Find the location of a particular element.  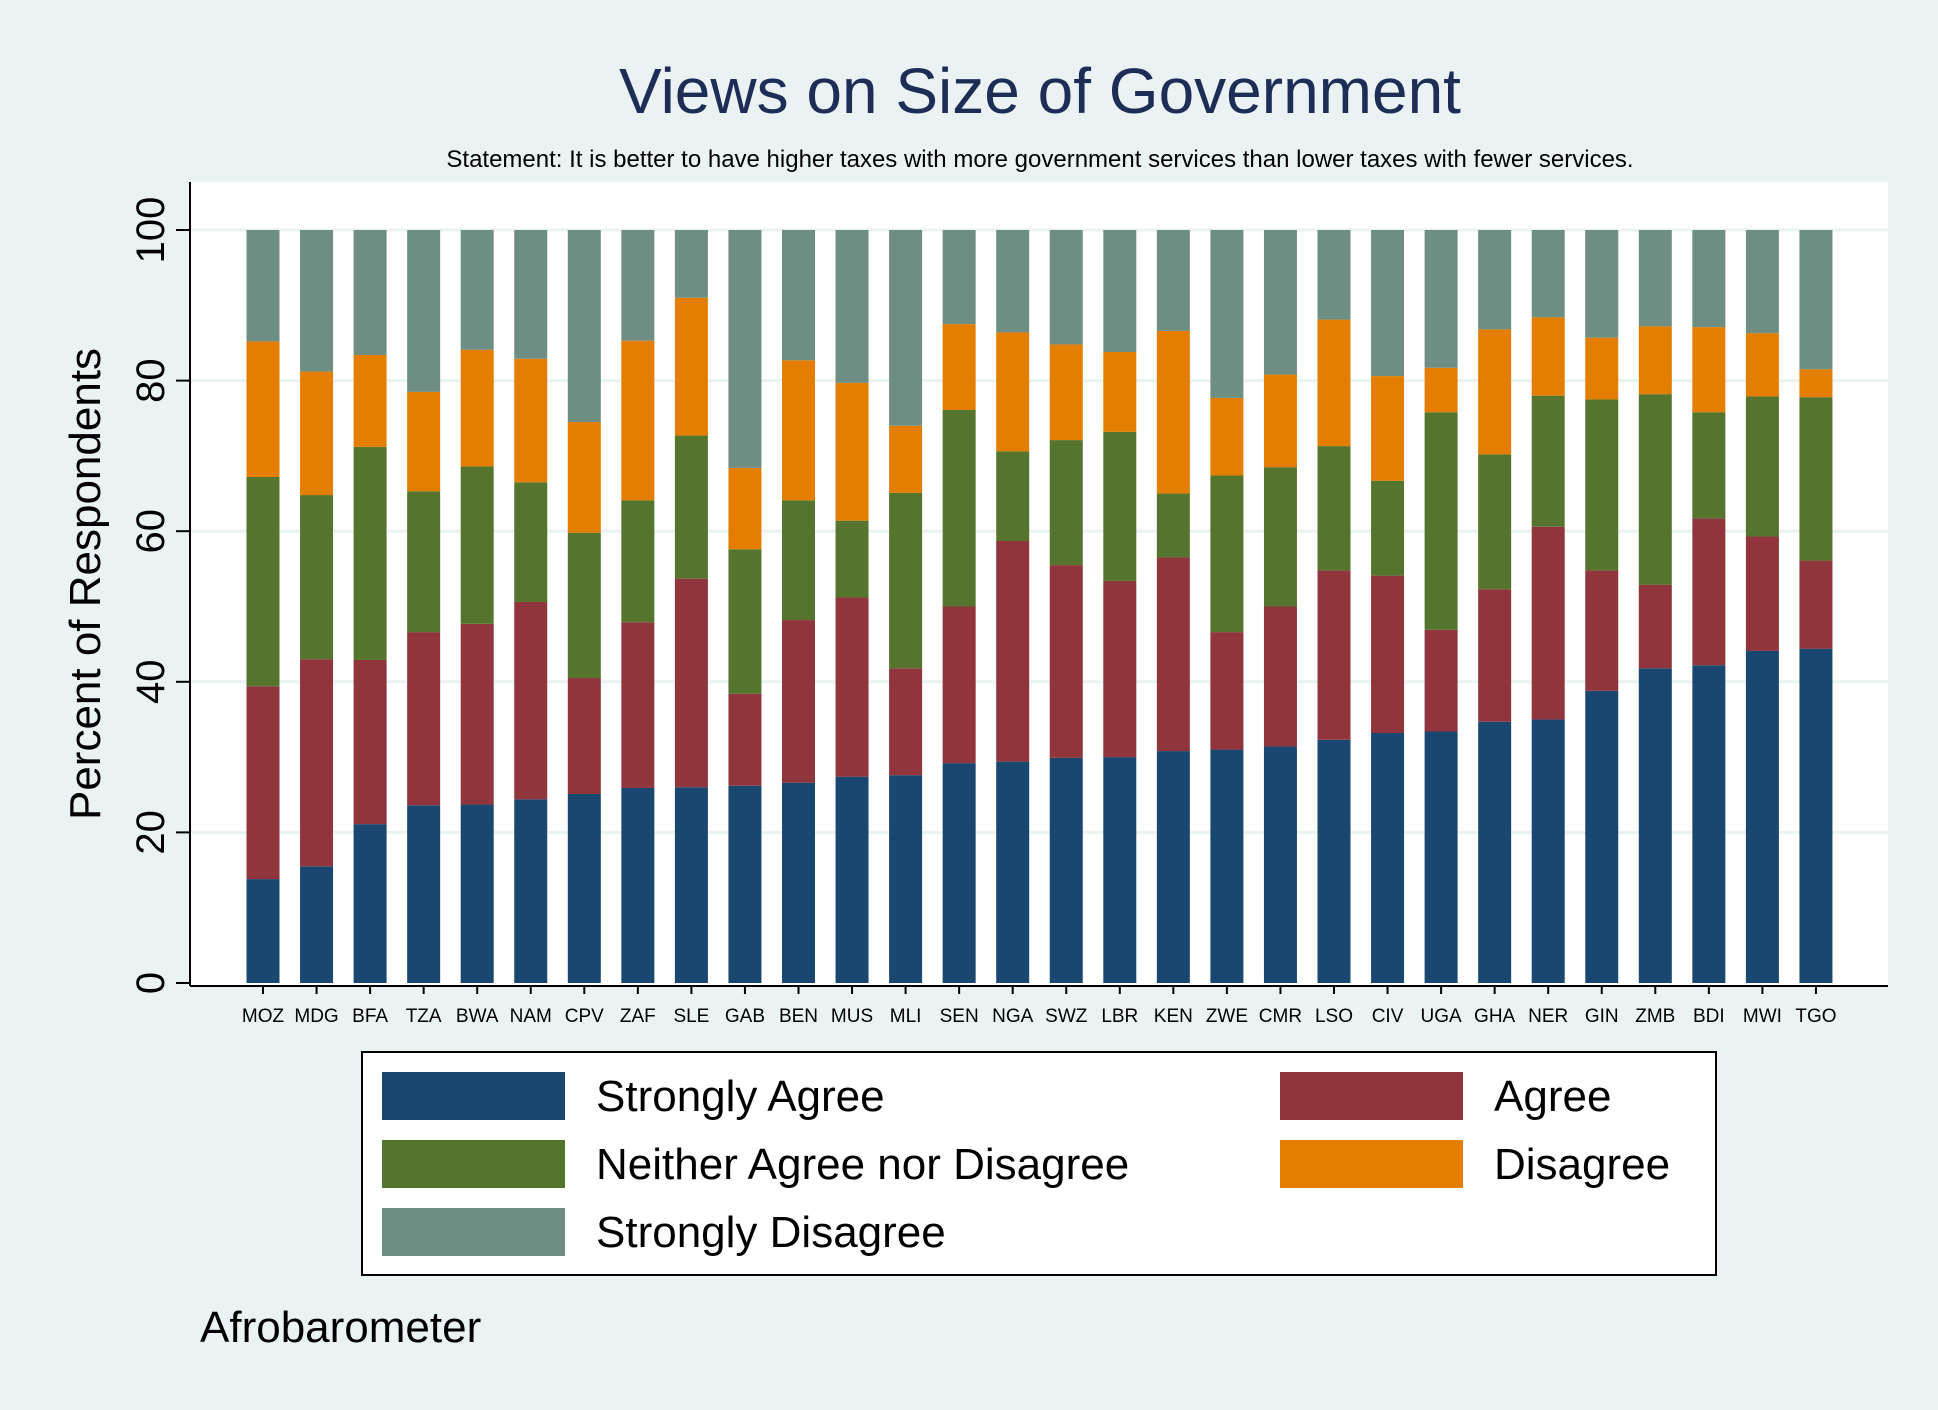

legend-label: Neither Agree nor Disagree is located at coordinates (862, 1164).